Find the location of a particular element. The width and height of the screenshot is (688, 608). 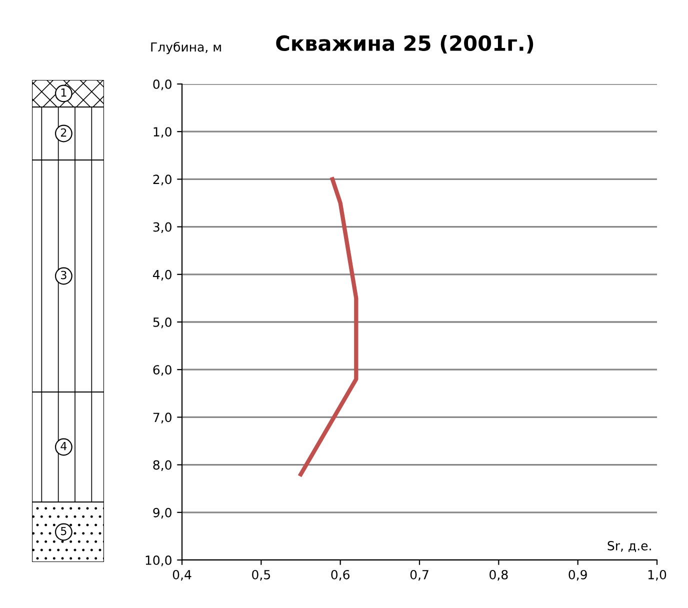

x-tick-label: 0,9 is located at coordinates (577, 575).